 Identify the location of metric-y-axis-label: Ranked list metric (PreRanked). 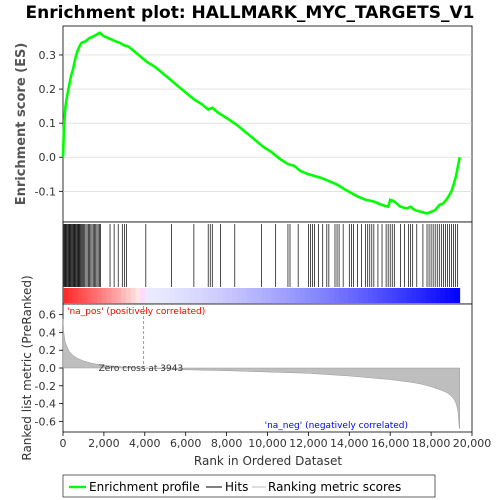
(27, 367).